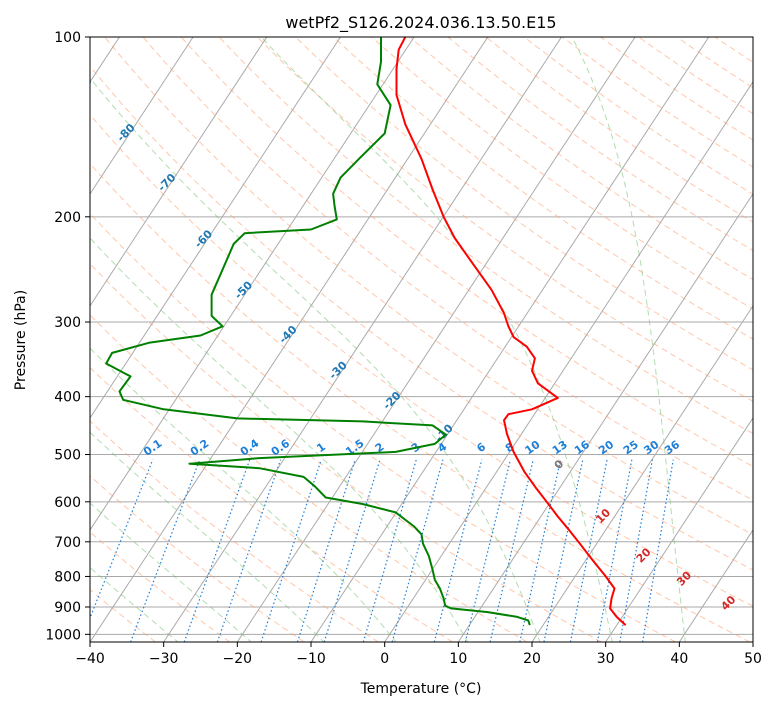 The width and height of the screenshot is (775, 708). I want to click on mixing-ratio-label: 6, so click(481, 447).